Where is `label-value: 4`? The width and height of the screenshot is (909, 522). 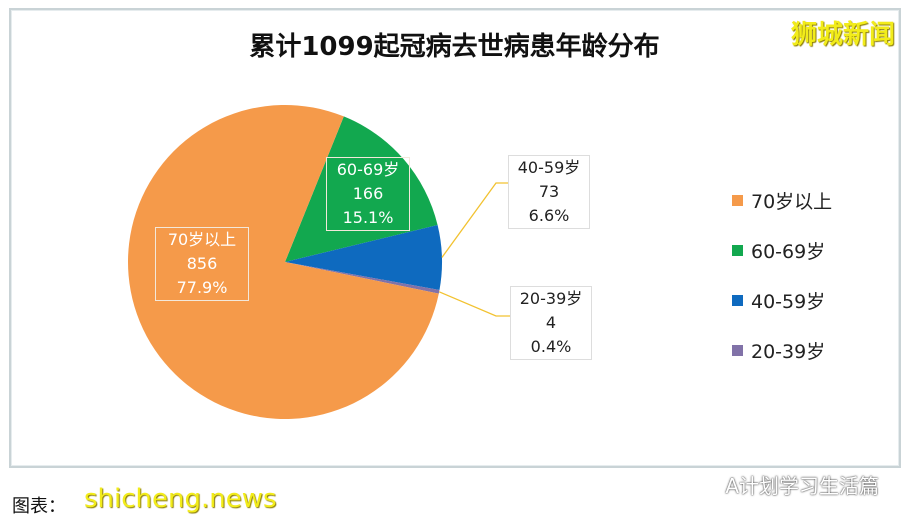
label-value: 4 is located at coordinates (551, 322).